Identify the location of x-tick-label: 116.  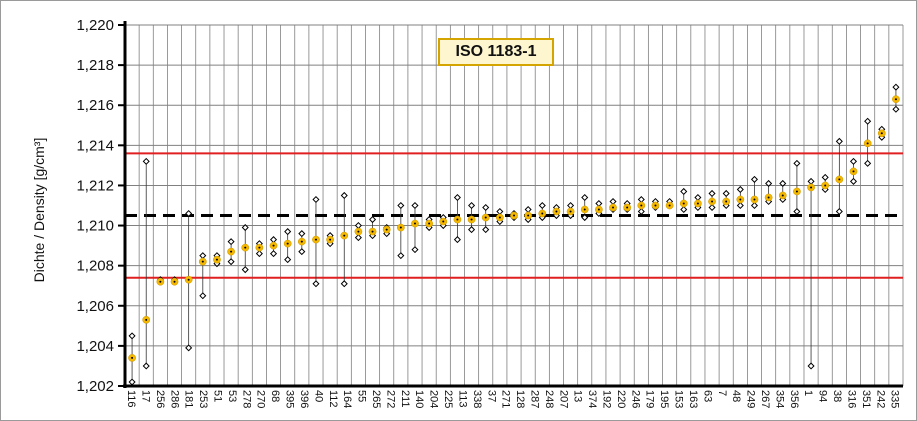
(131, 399).